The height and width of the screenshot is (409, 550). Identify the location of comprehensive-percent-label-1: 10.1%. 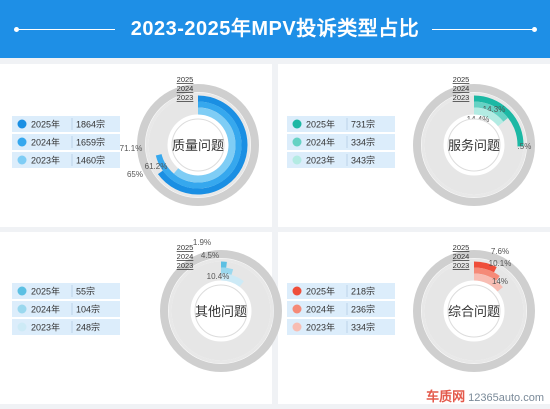
(500, 263).